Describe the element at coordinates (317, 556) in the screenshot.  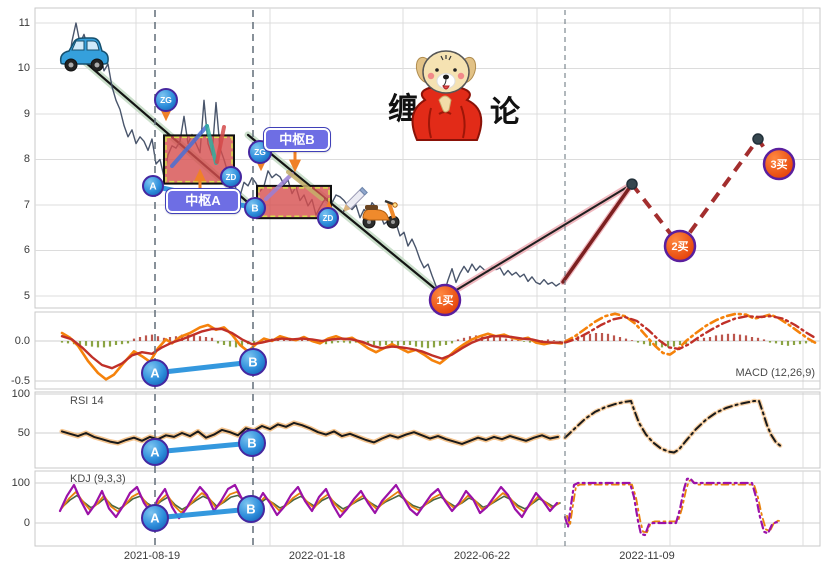
I see `x-tick-date-2: 2022-01-18` at that location.